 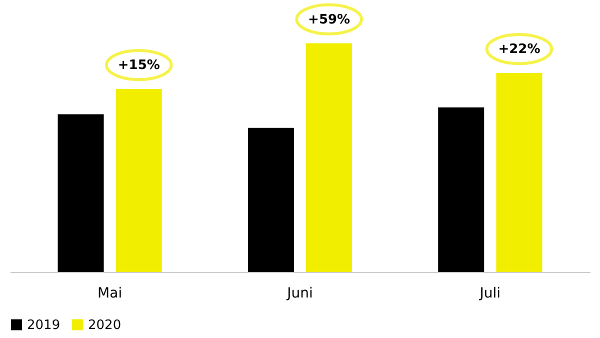 What do you see at coordinates (519, 50) in the screenshot?
I see `annotation: +22%` at bounding box center [519, 50].